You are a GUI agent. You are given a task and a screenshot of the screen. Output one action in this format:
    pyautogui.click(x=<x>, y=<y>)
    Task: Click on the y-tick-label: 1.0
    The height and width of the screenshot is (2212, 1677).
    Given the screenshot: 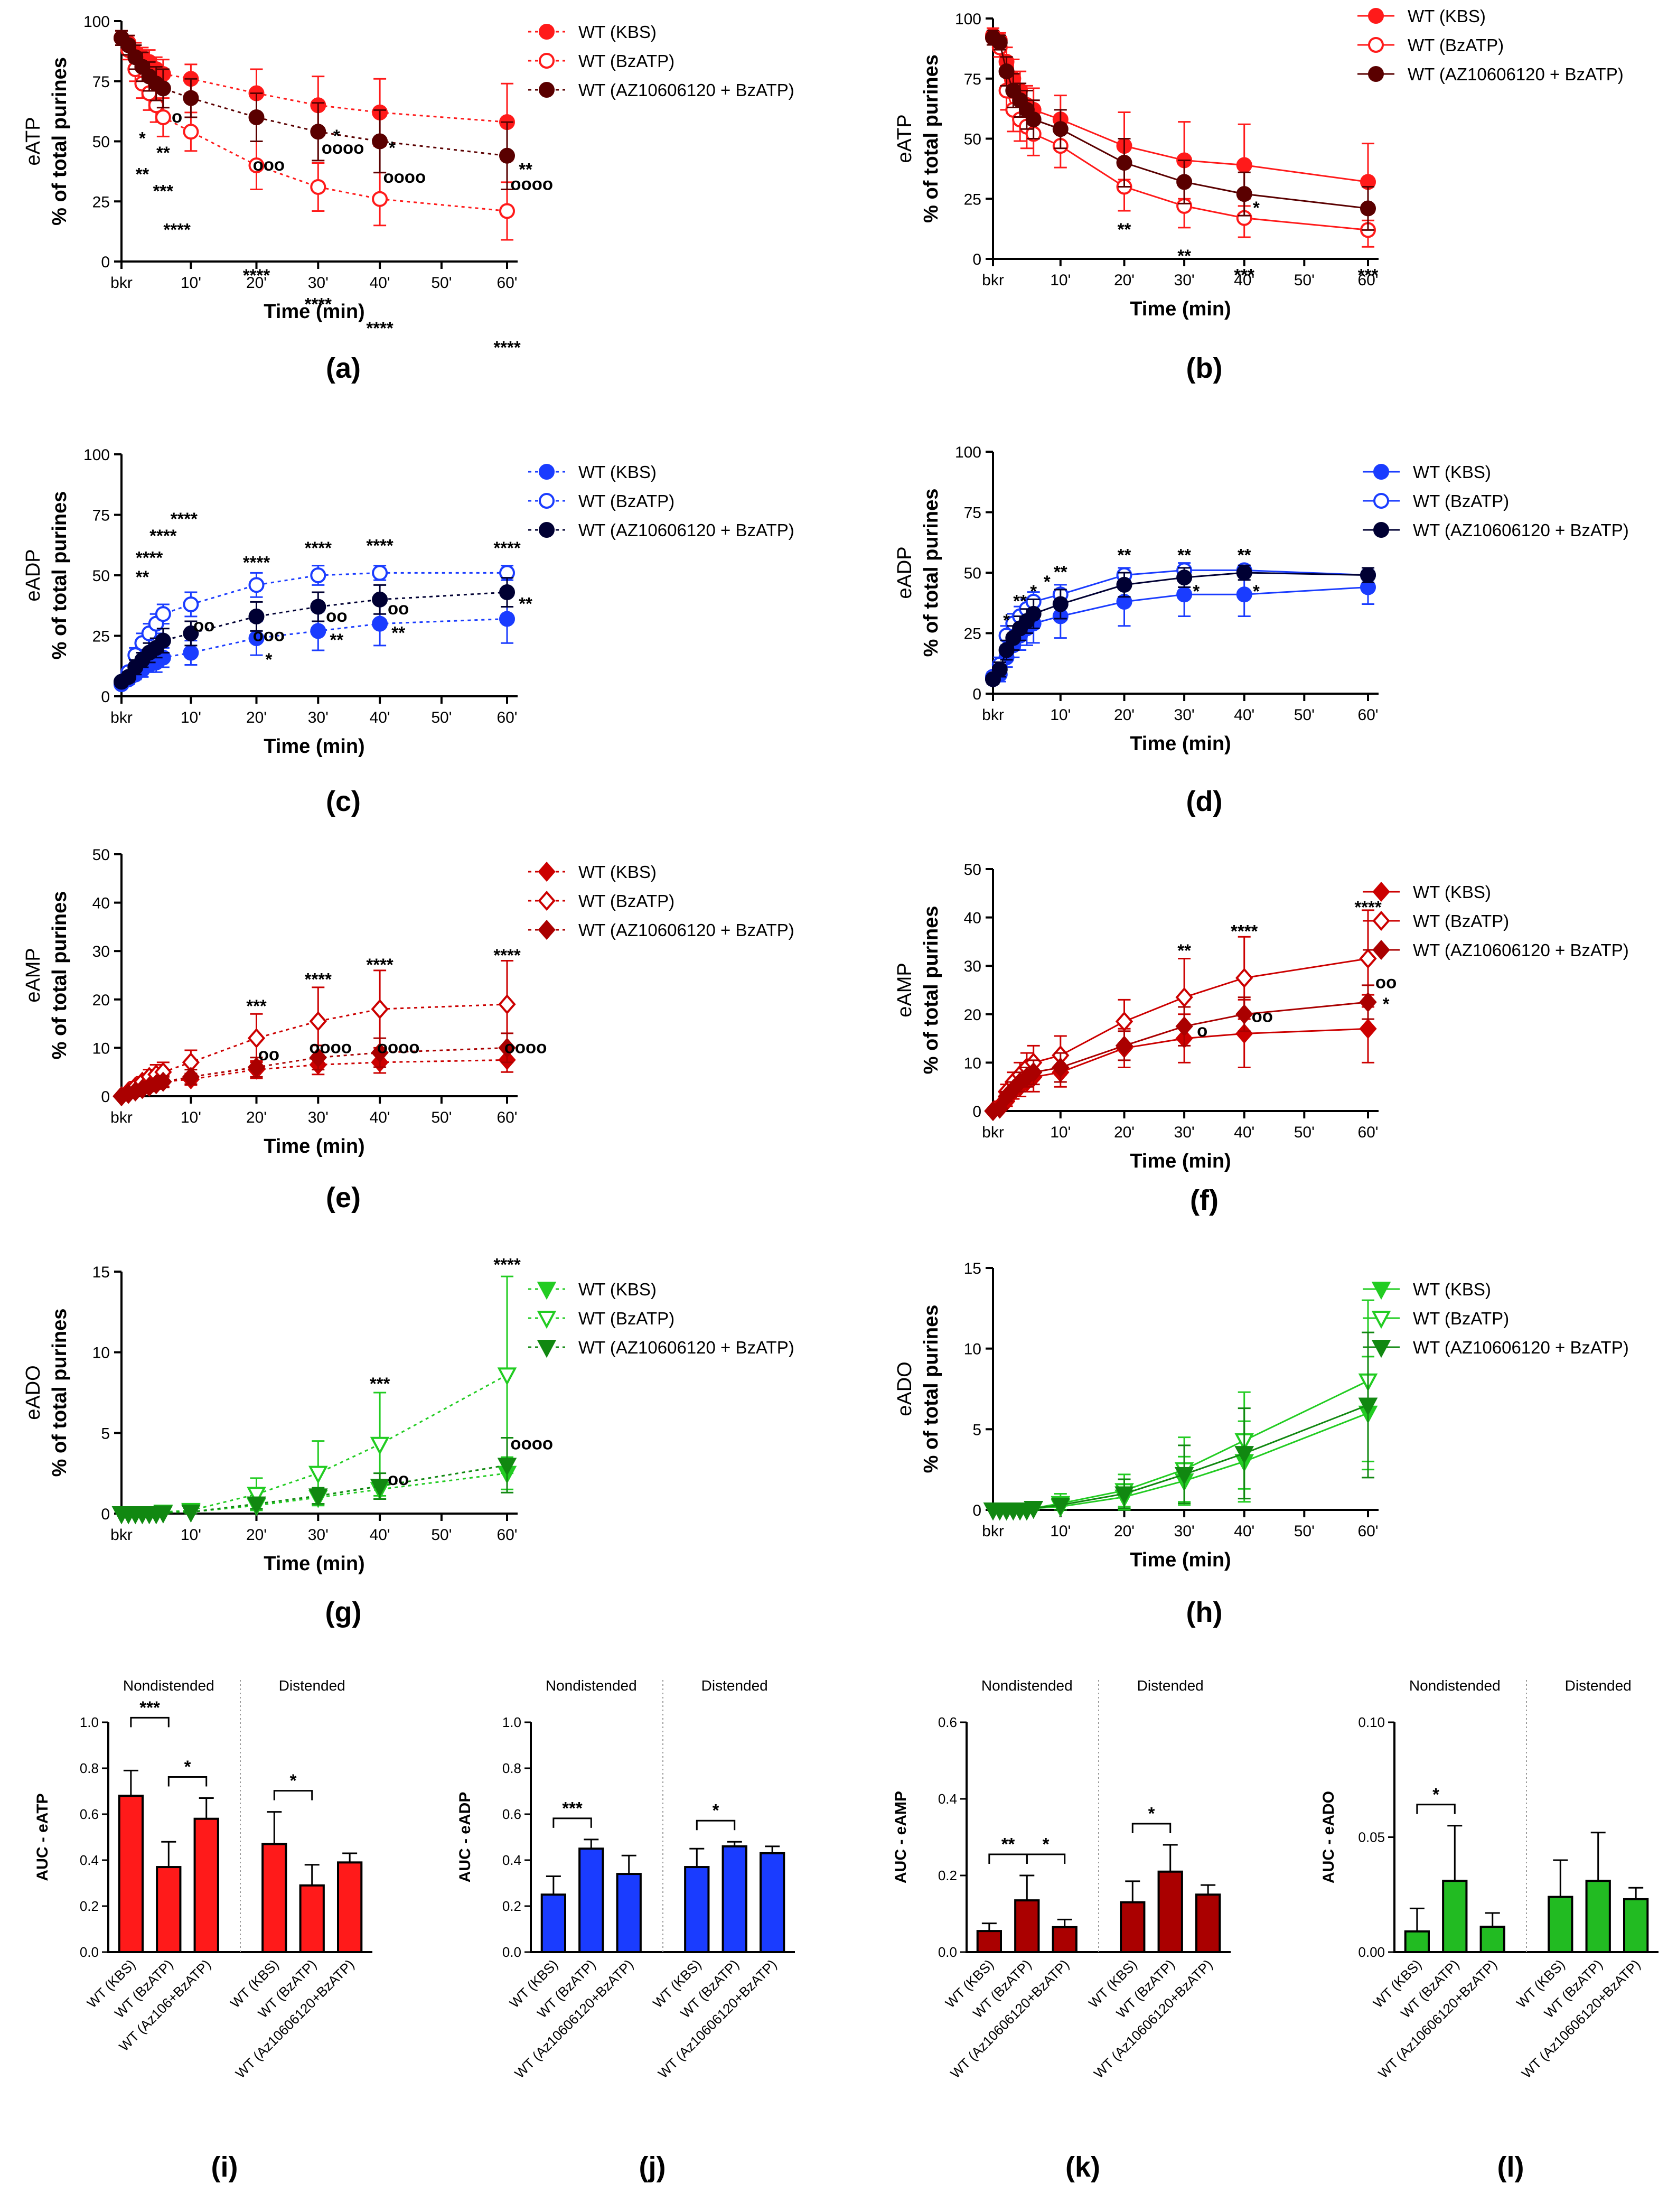 What is the action you would take?
    pyautogui.click(x=511, y=1722)
    